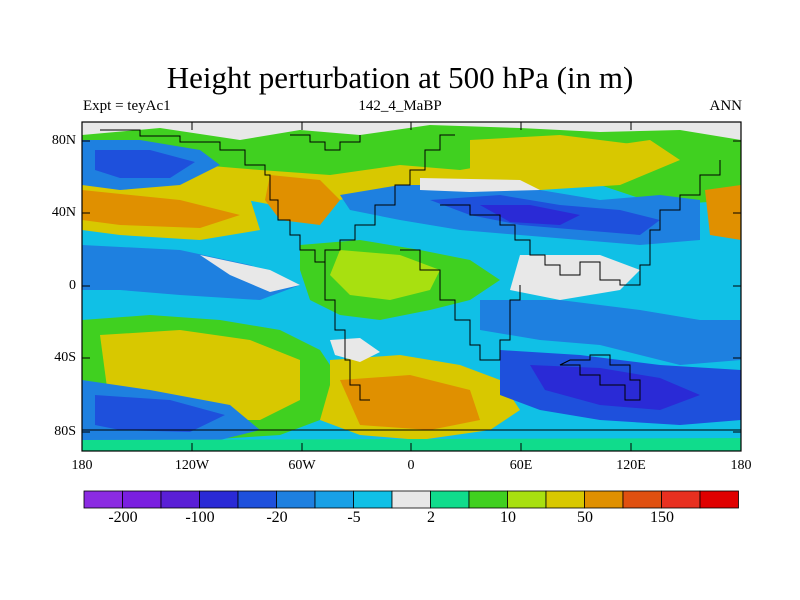  I want to click on colorbar-label-minus-20: -20, so click(277, 517).